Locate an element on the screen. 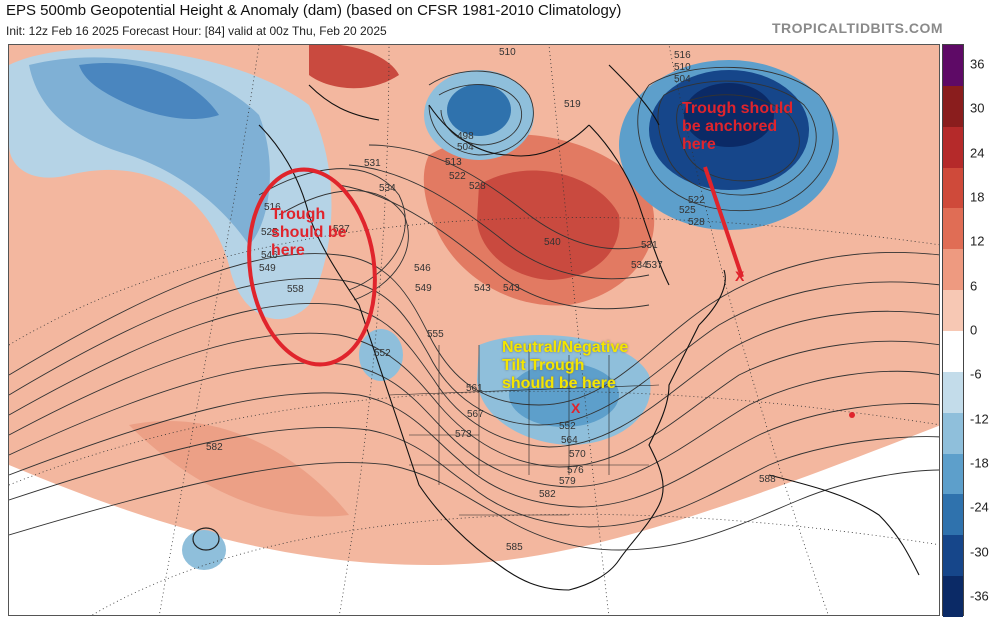 The image size is (997, 628). east-trough-line-3: should be here is located at coordinates (559, 383).